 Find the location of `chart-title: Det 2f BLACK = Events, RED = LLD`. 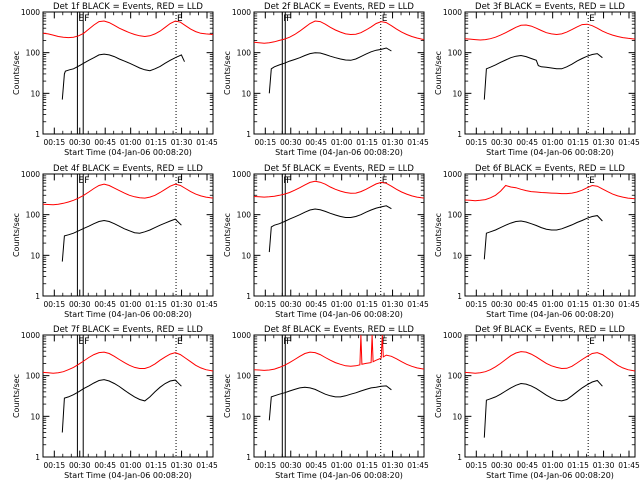

chart-title: Det 2f BLACK = Events, RED = LLD is located at coordinates (339, 7).